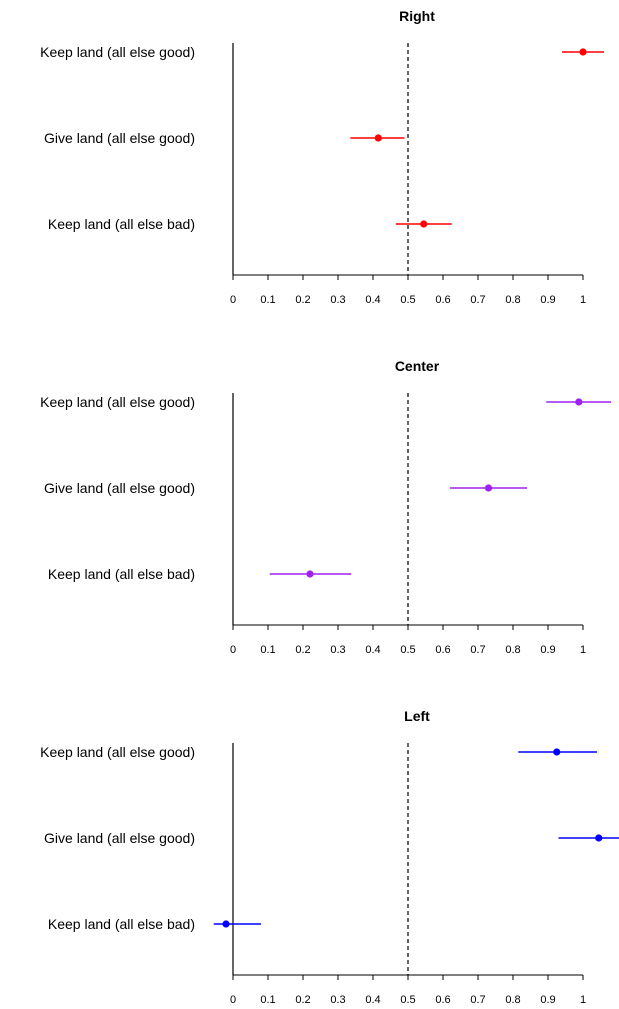 The height and width of the screenshot is (1009, 619). Describe the element at coordinates (417, 366) in the screenshot. I see `panel-title: Center` at that location.